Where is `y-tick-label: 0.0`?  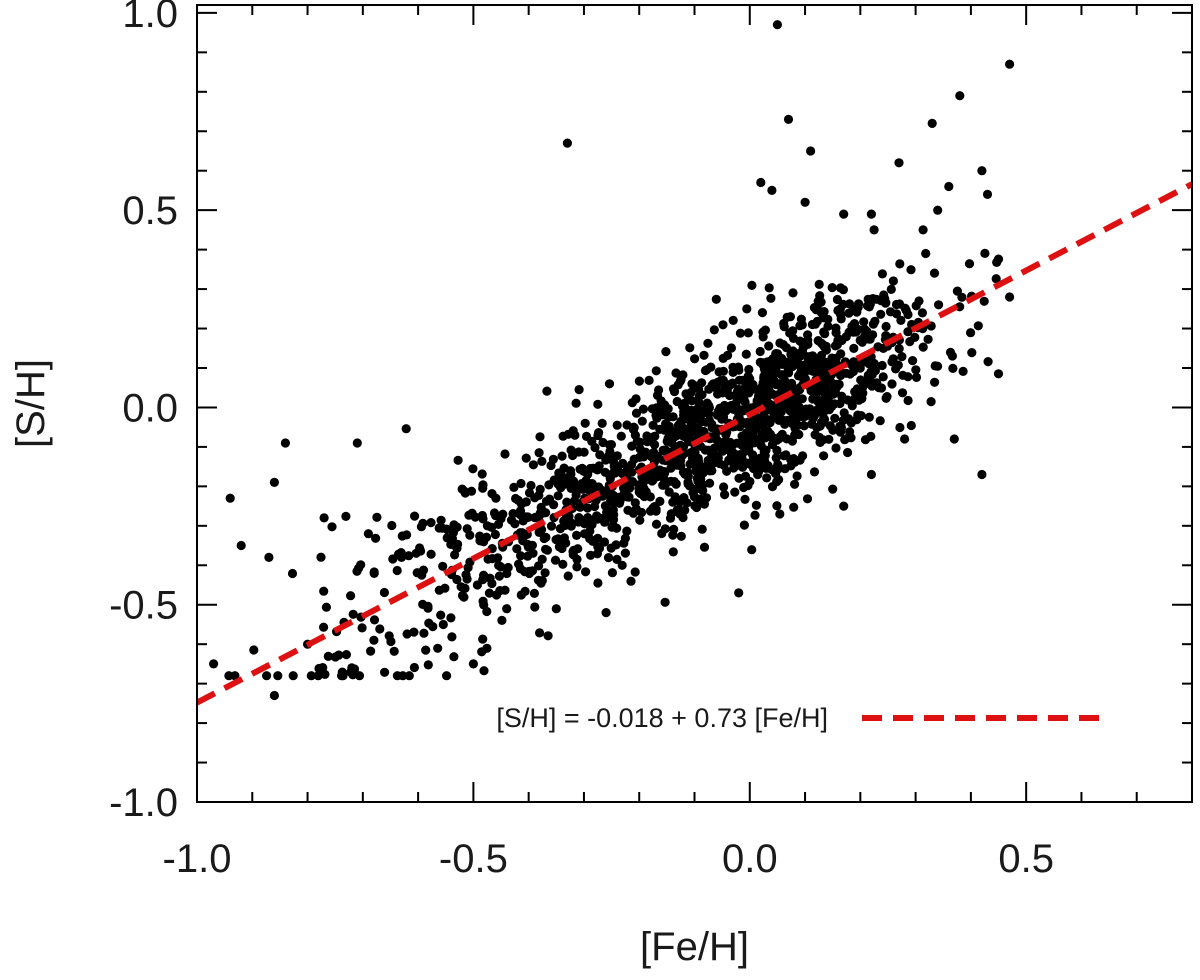
y-tick-label: 0.0 is located at coordinates (150, 408).